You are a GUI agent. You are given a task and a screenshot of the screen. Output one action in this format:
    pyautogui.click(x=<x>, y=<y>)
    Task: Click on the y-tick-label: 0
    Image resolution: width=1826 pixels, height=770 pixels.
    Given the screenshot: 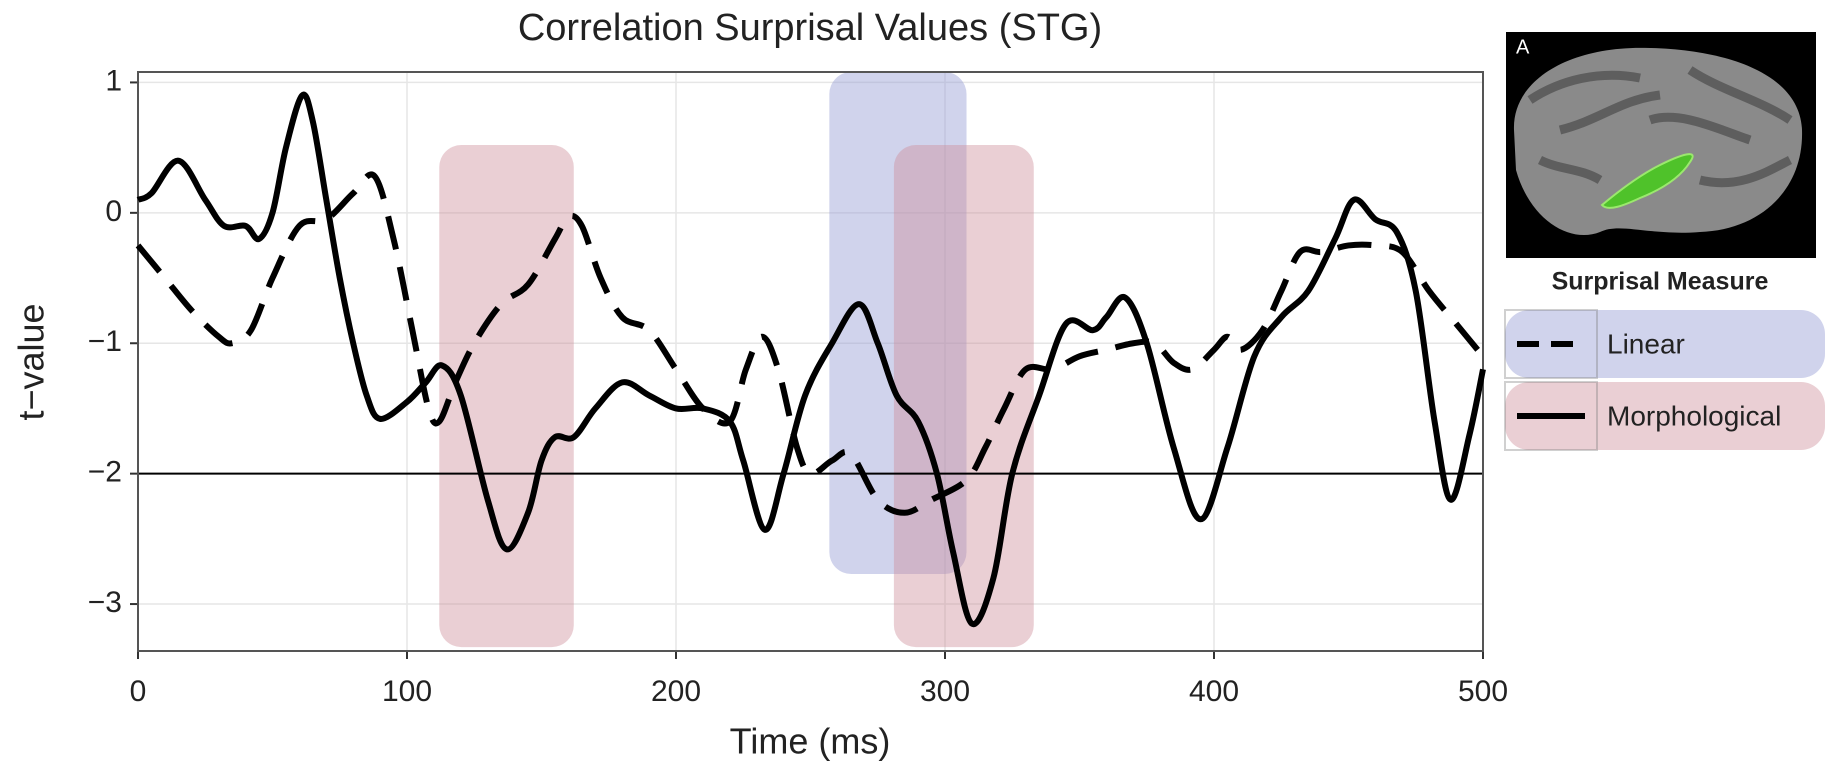 What is the action you would take?
    pyautogui.click(x=113, y=211)
    